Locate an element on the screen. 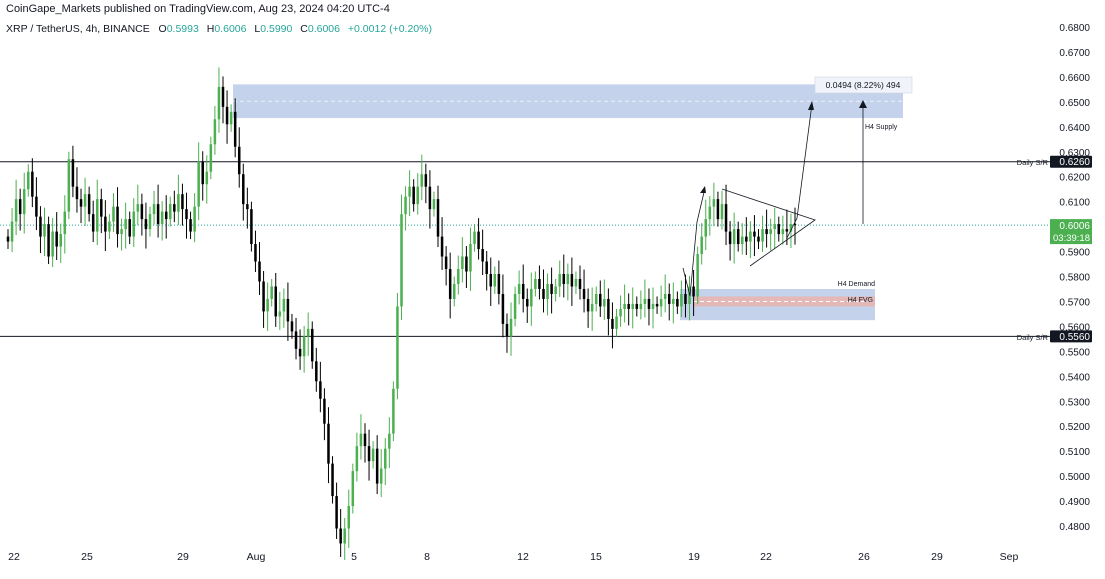 Image resolution: width=1105 pixels, height=579 pixels. last-price-value: 0.6006 is located at coordinates (1074, 226).